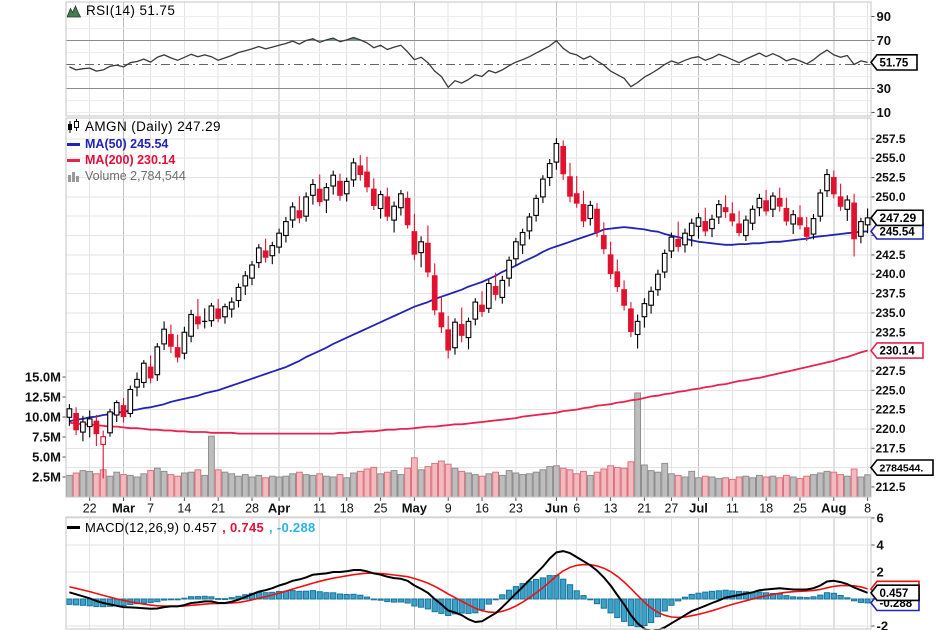  I want to click on ma200-line, so click(468, 392).